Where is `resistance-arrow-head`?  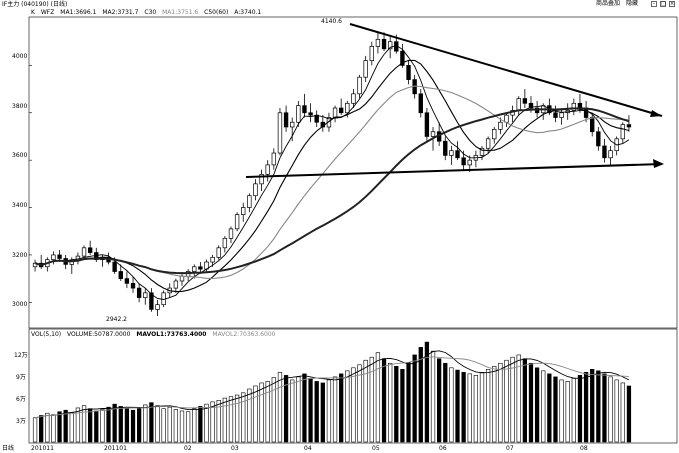
resistance-arrow-head is located at coordinates (656, 113).